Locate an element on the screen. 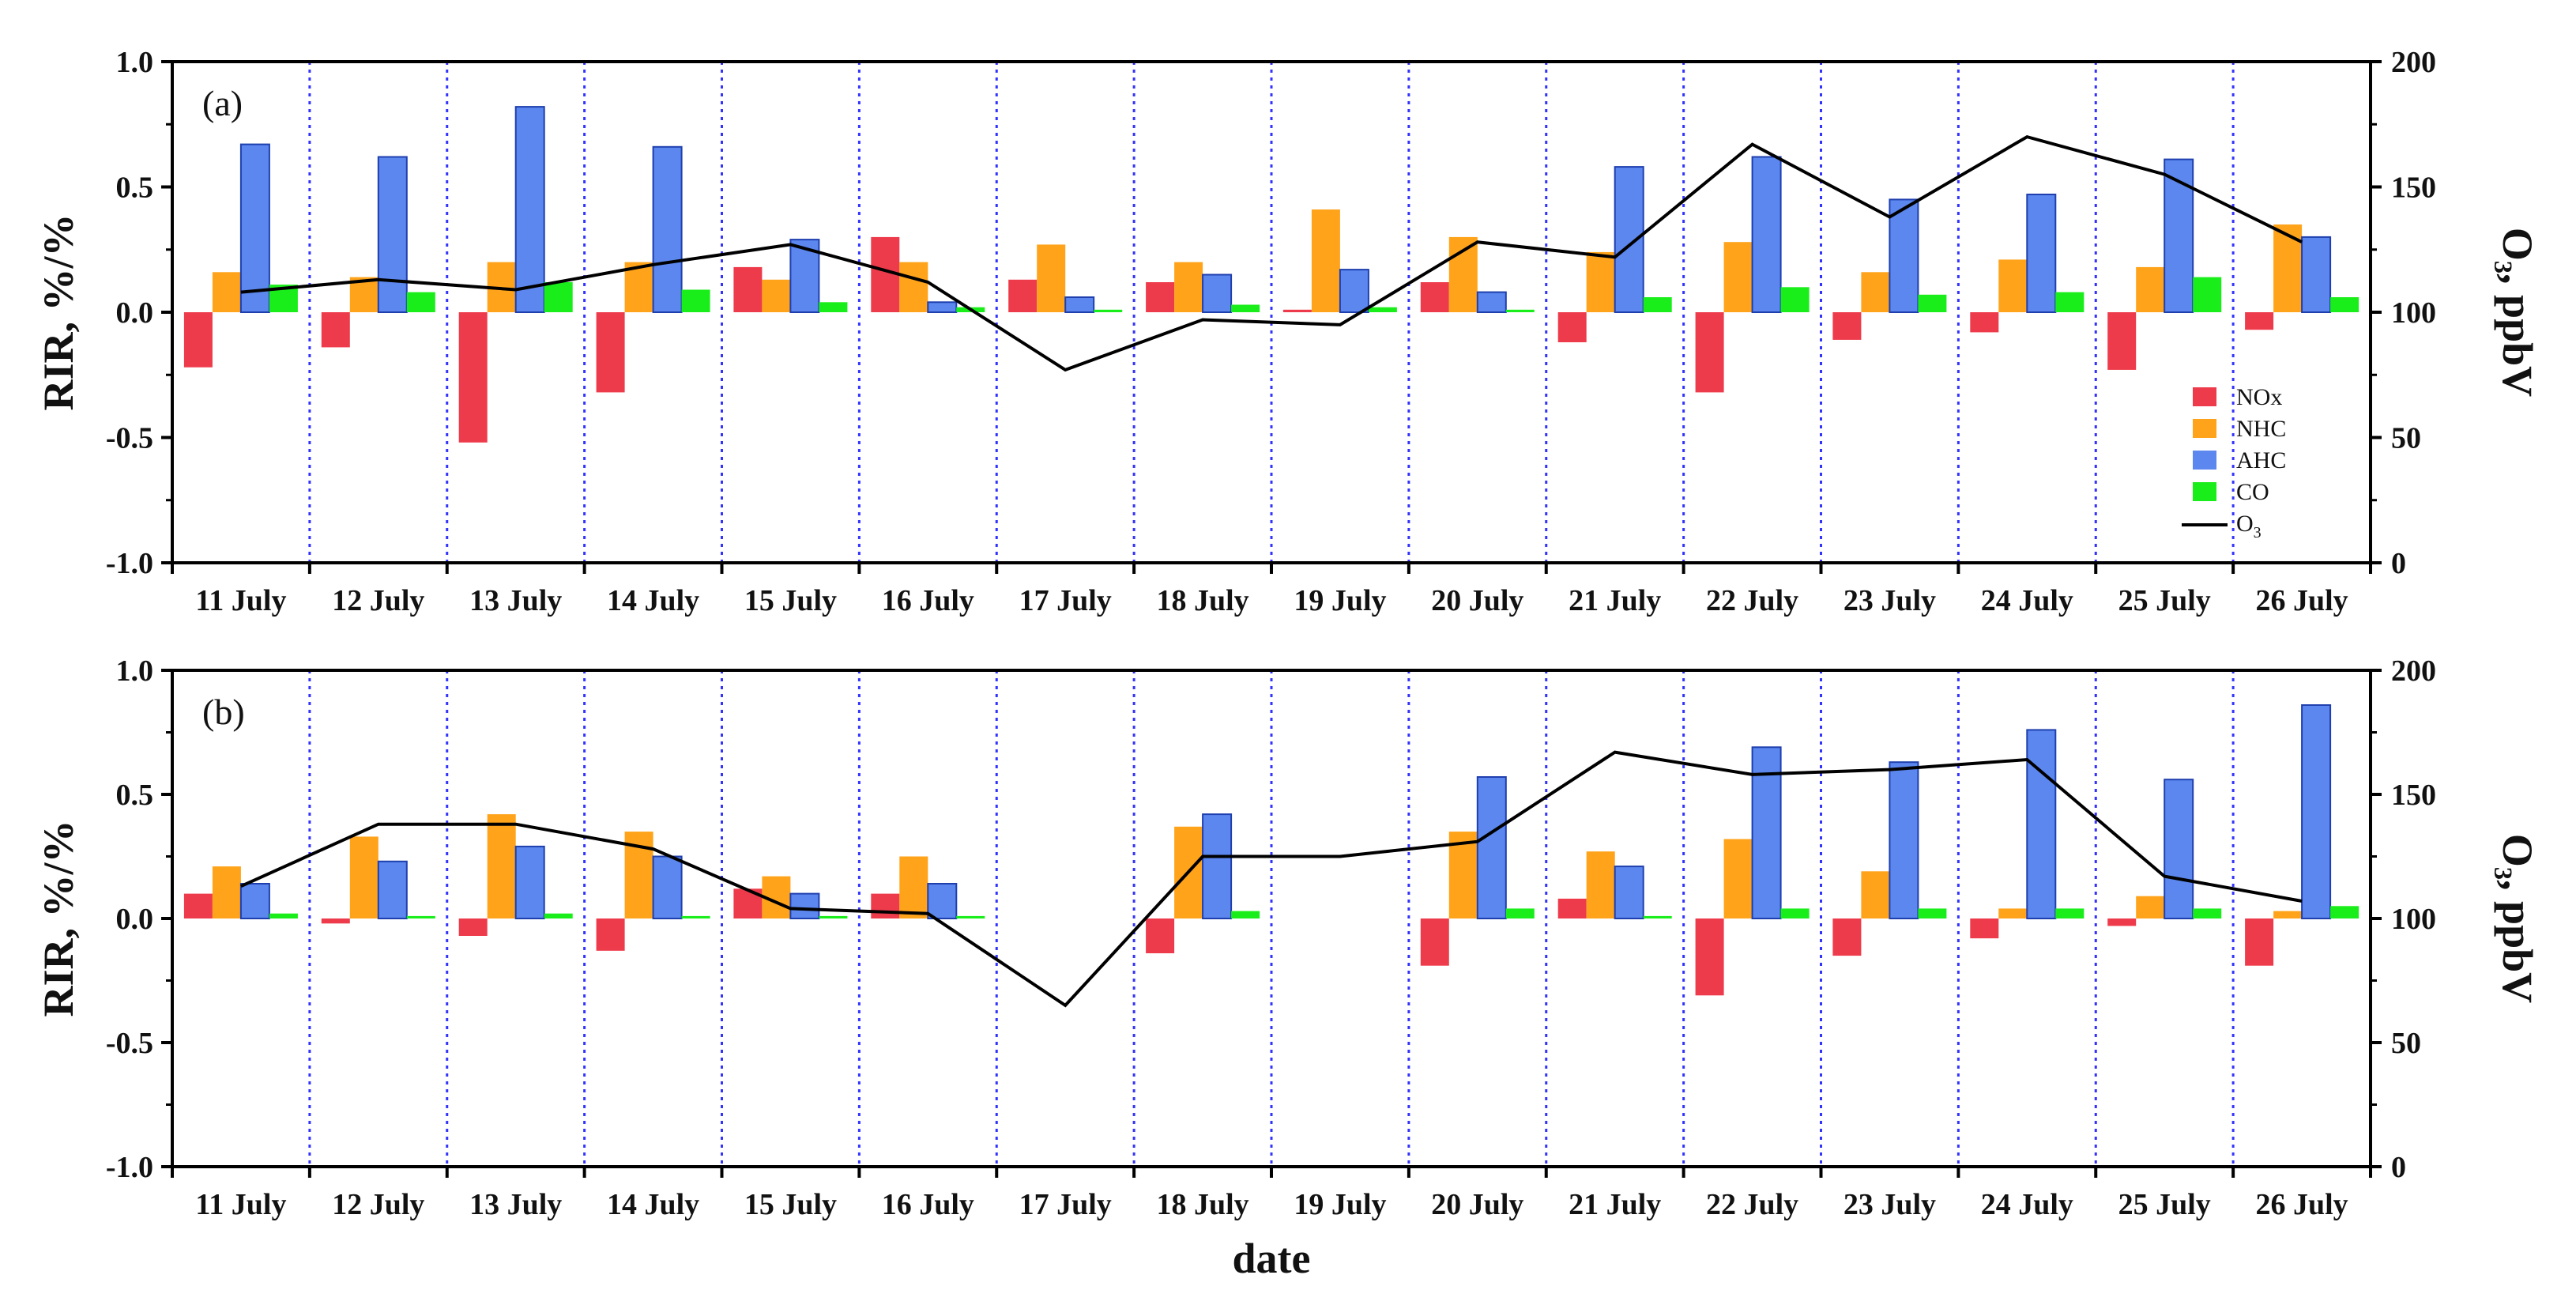 This screenshot has width=2576, height=1290. y2-axis-label: O₃, ppbV is located at coordinates (2517, 918).